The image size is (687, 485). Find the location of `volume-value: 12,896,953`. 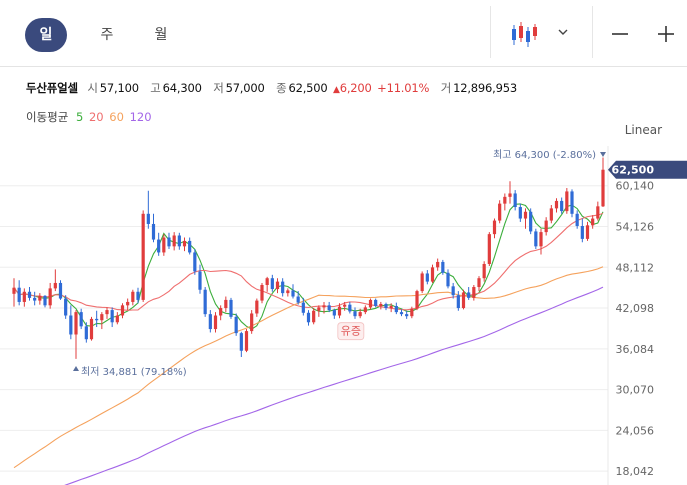

volume-value: 12,896,953 is located at coordinates (485, 88).